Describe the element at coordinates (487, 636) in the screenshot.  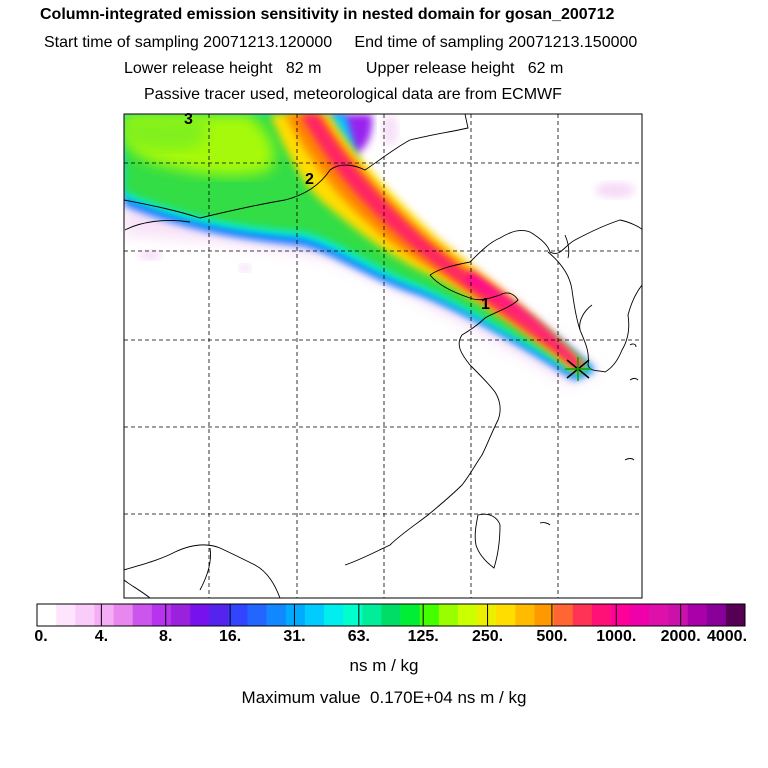
I see `colorbar-tick-label: 250.` at that location.